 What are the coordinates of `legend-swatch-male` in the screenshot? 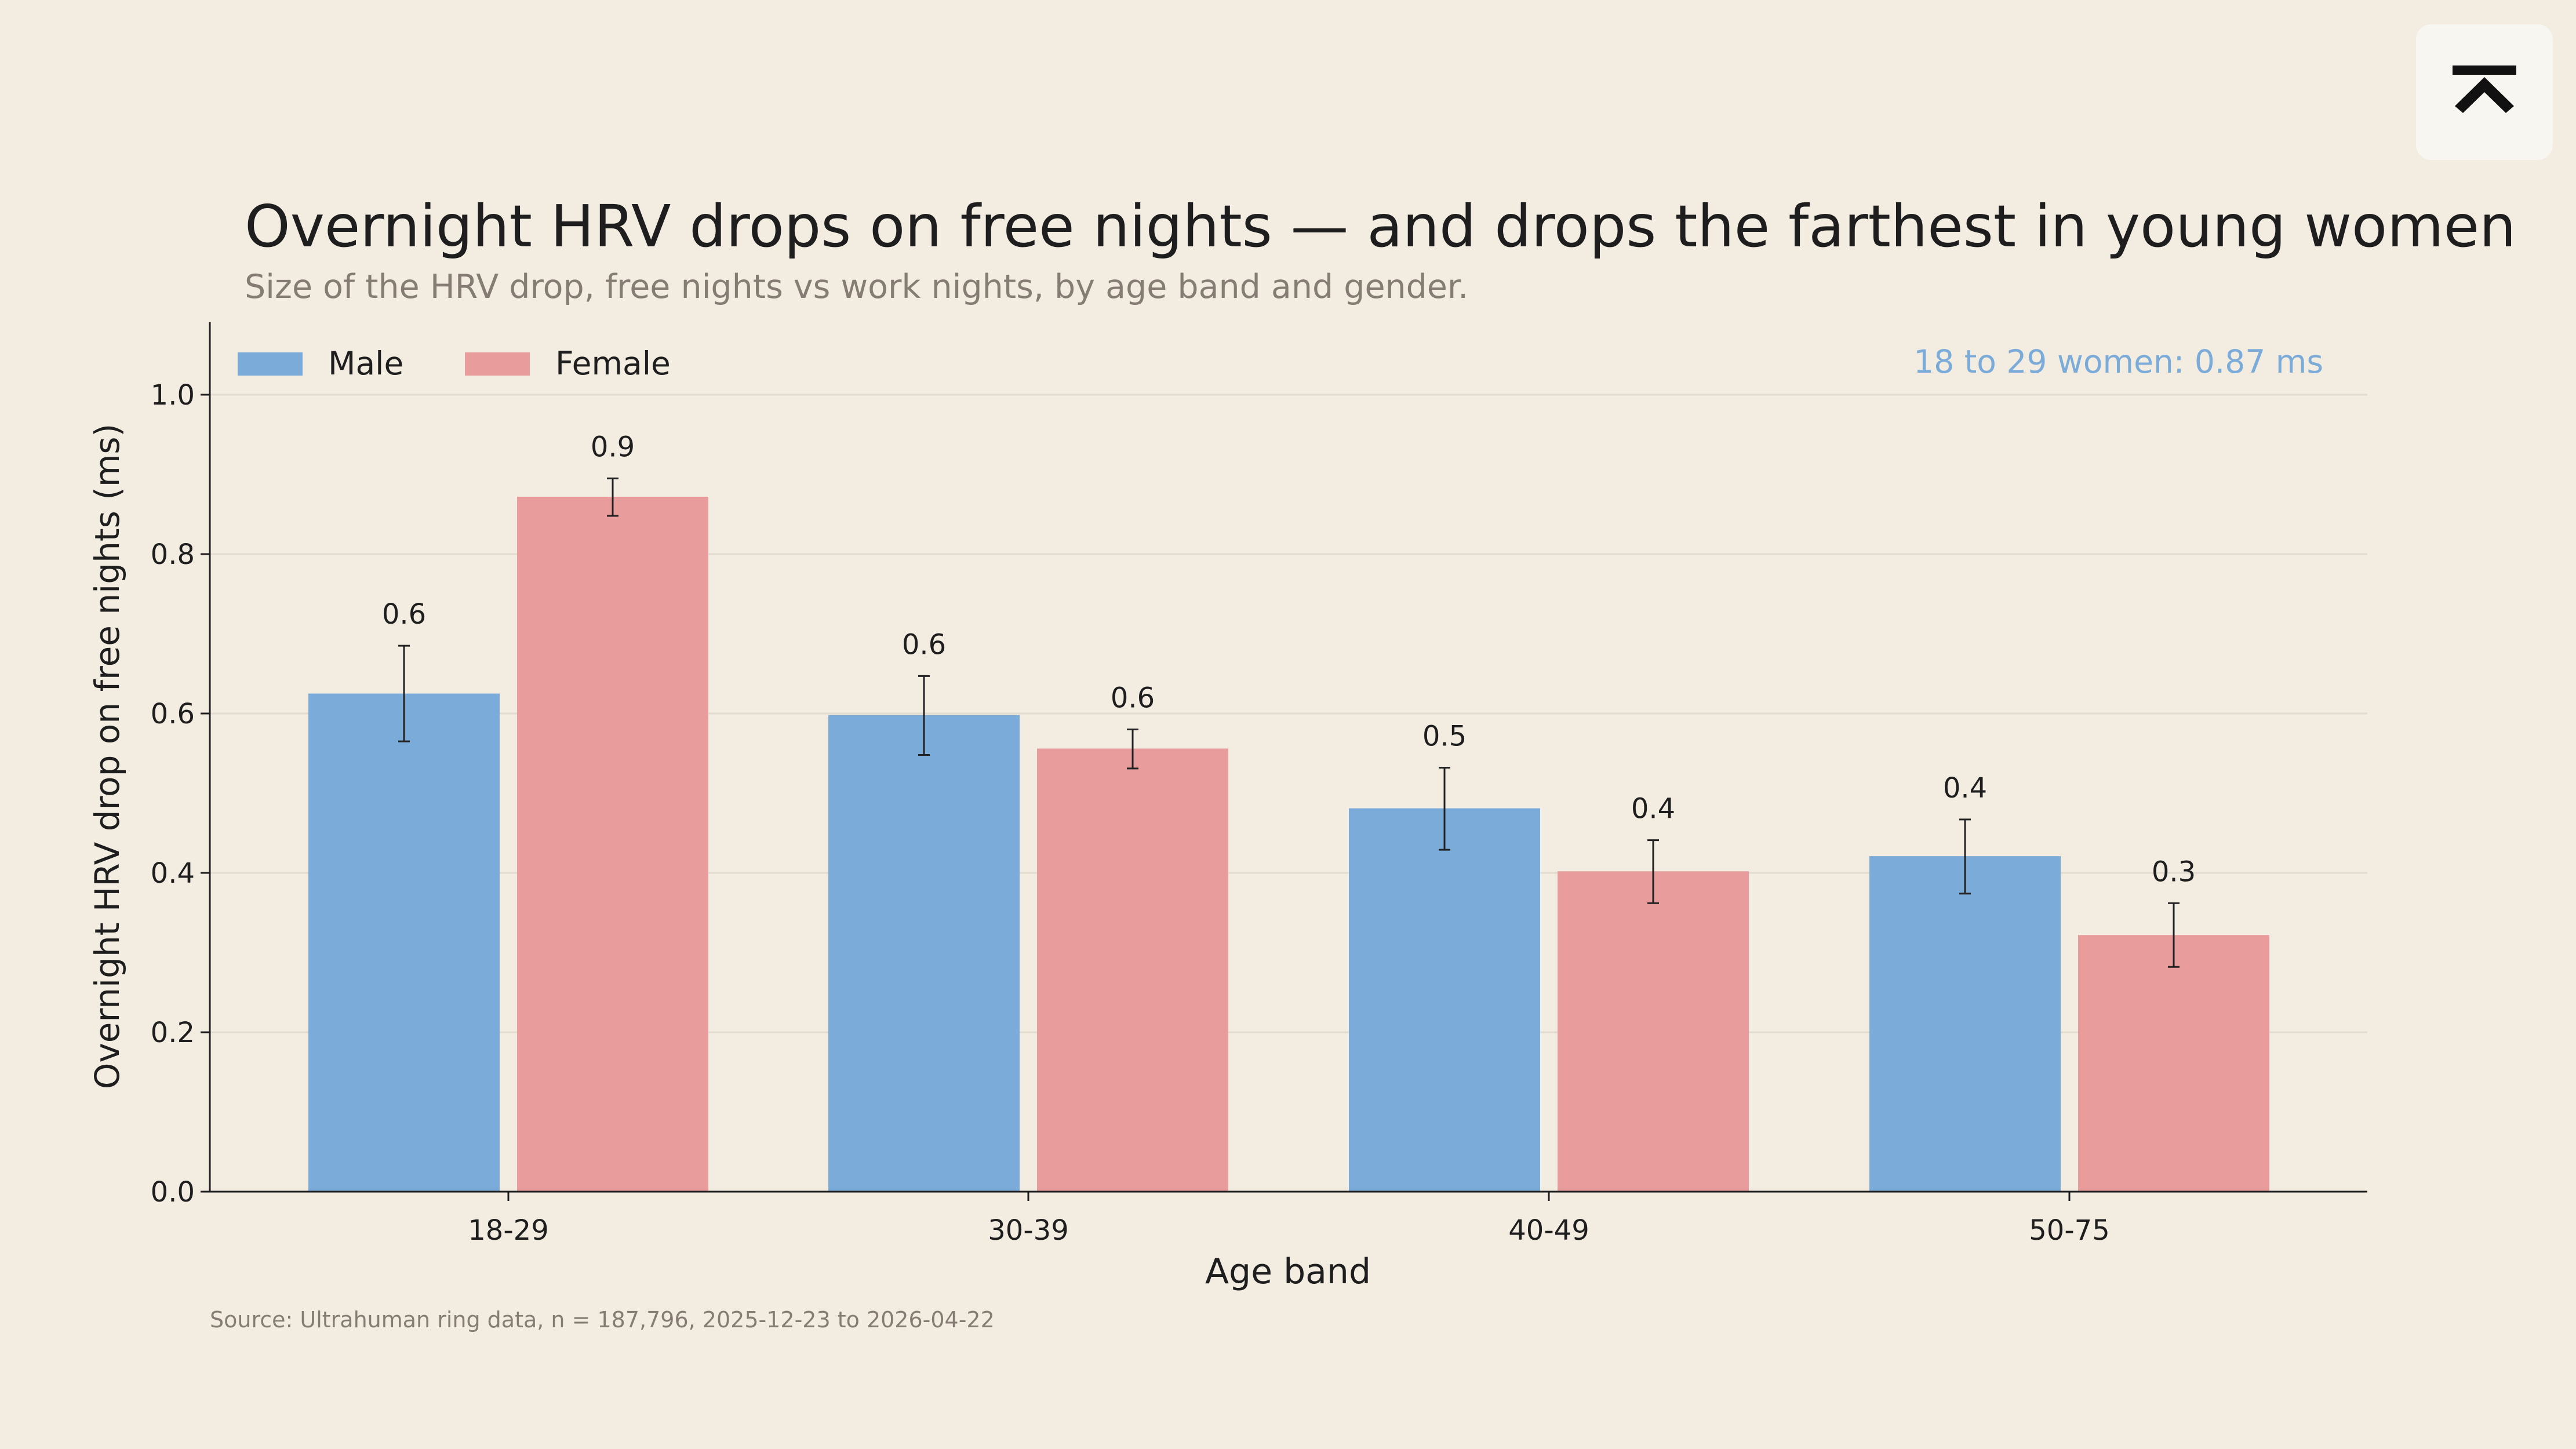 It's located at (270, 364).